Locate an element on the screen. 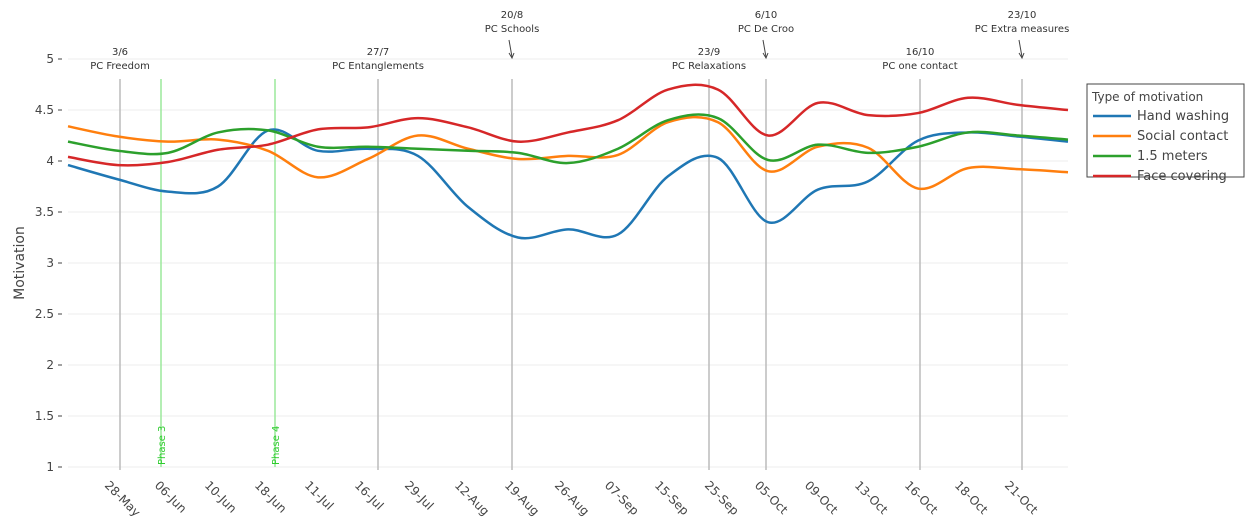 The image size is (1246, 518). phase-label: Phase 4 is located at coordinates (276, 445).